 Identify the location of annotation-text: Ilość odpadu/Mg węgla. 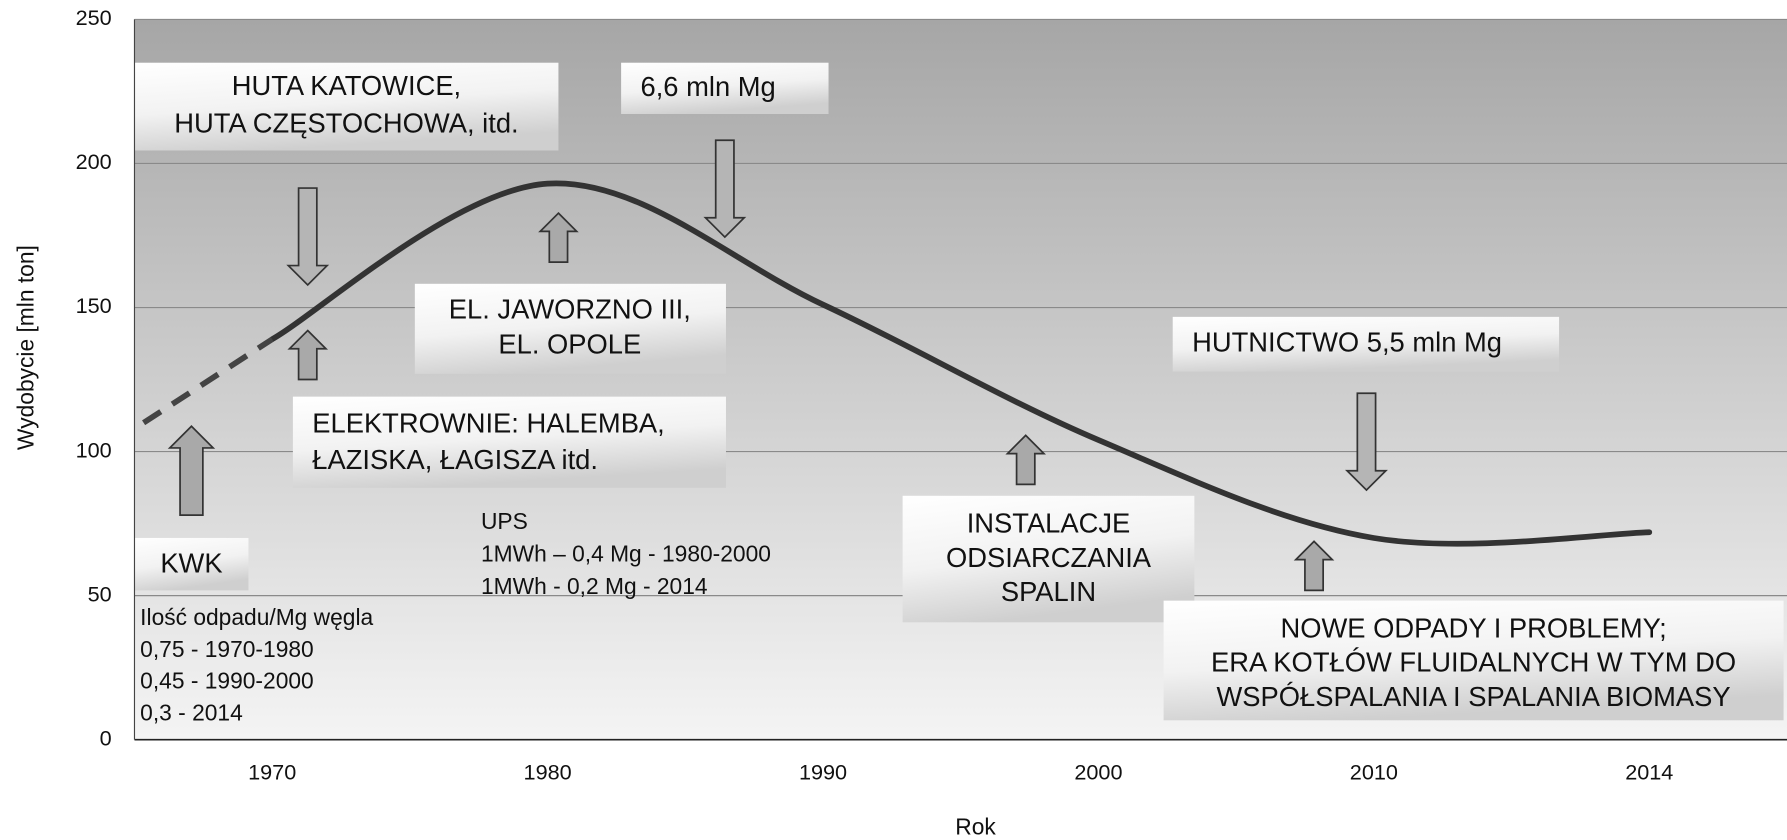
(256, 617).